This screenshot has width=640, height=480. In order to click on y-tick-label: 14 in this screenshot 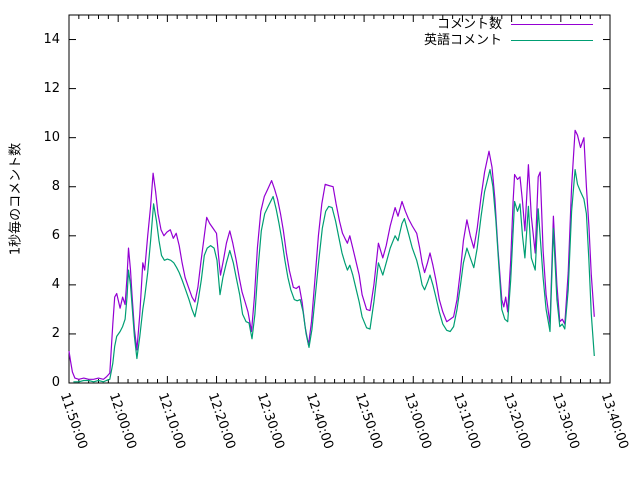, I will do `click(51, 39)`.